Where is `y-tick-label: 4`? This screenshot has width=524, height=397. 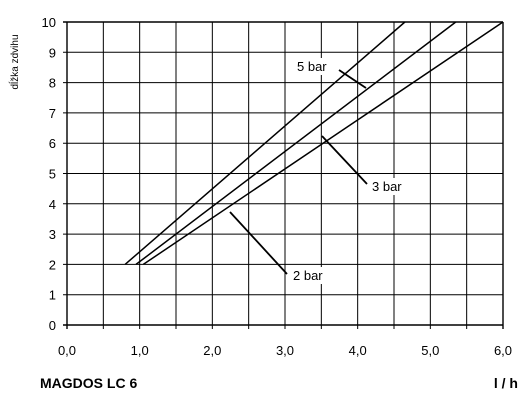
y-tick-label: 4 is located at coordinates (52, 204).